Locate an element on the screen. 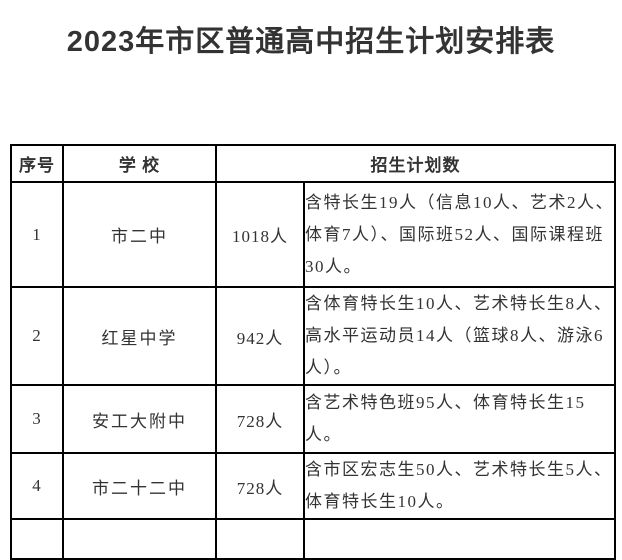  cell-count: 942人 is located at coordinates (260, 336).